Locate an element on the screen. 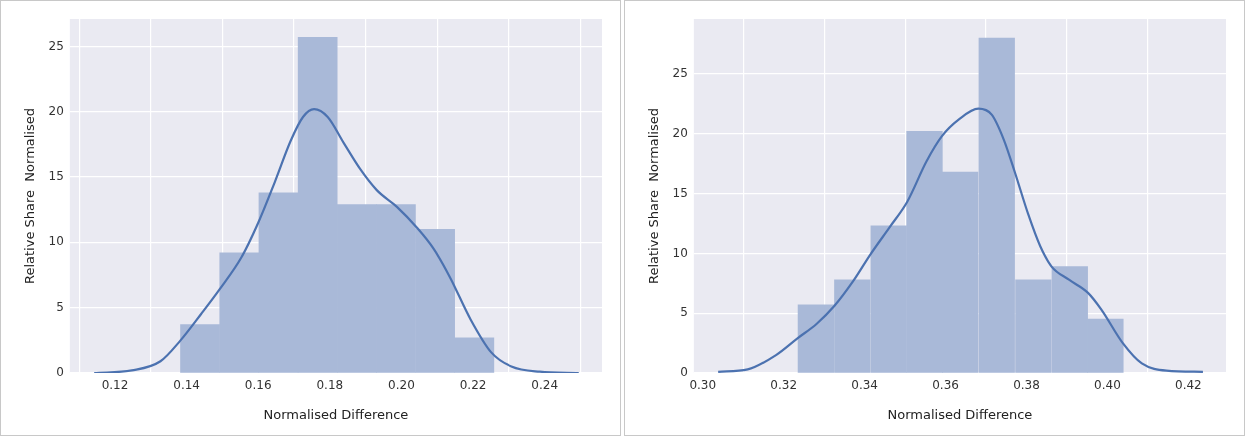  x-tick-label: 0.16 is located at coordinates (258, 385).